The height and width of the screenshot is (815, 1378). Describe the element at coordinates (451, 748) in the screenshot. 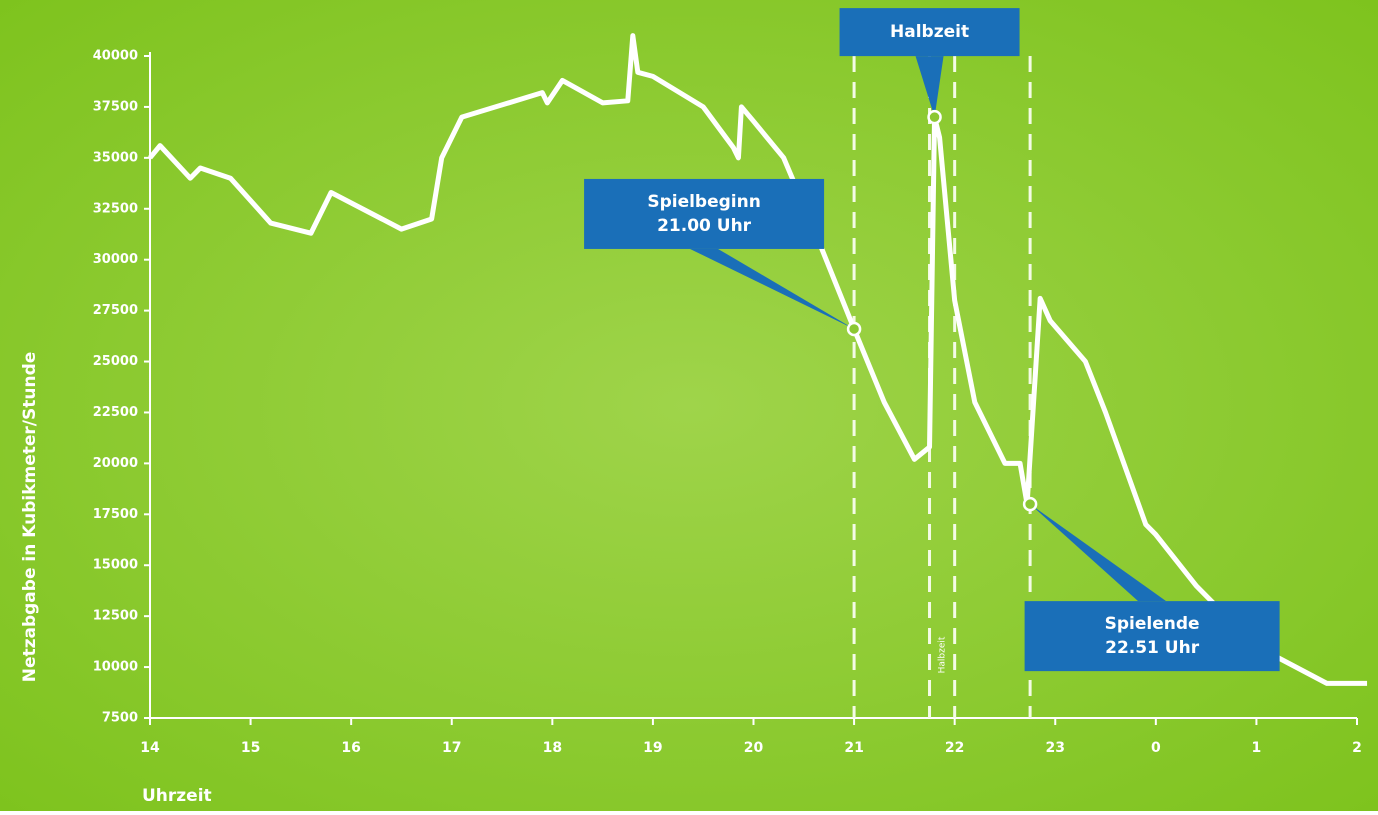

I see `x-tick-label: 17` at that location.